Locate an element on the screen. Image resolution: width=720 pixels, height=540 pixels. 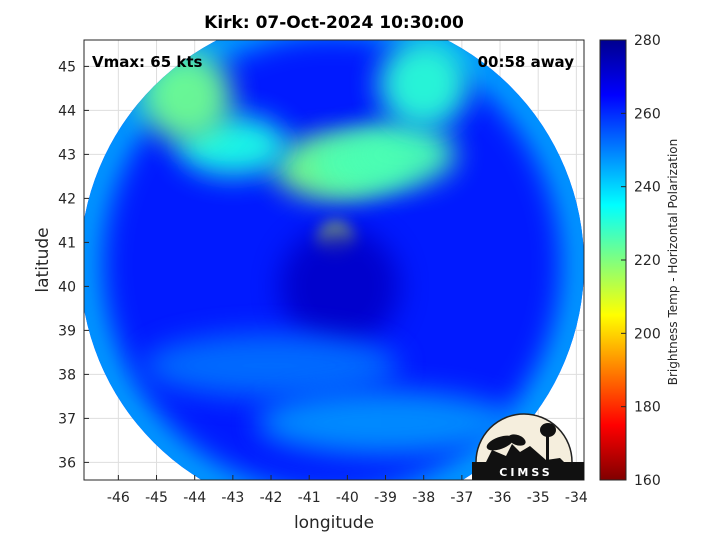
colorbar-tick-label: 240 is located at coordinates (647, 188).